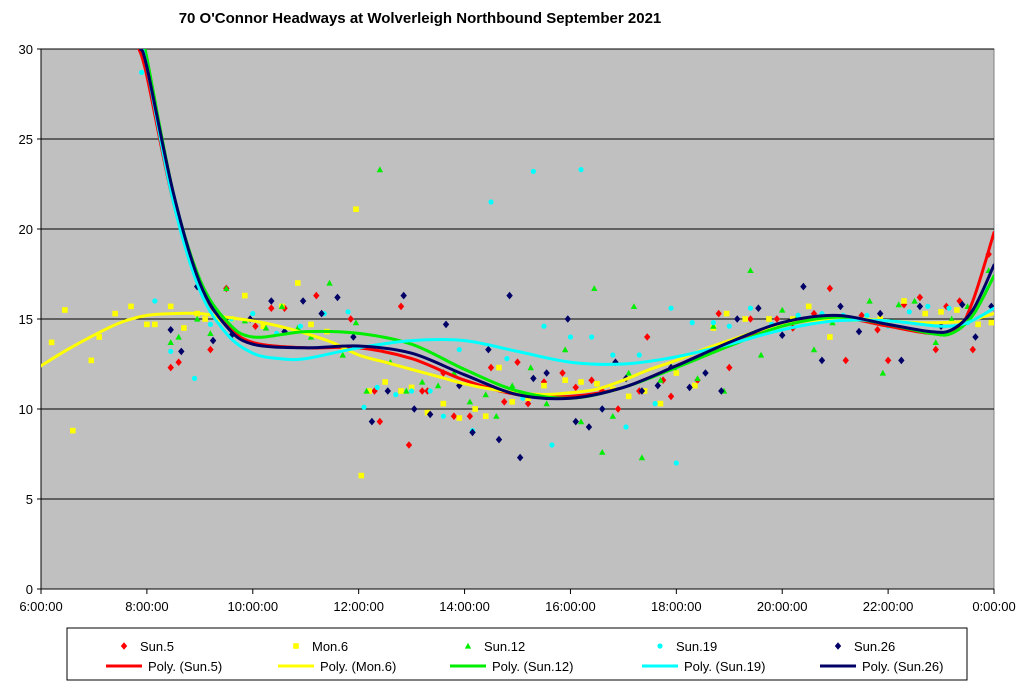 The image size is (1024, 687). I want to click on x-tick-label: 8:00:00, so click(146, 606).